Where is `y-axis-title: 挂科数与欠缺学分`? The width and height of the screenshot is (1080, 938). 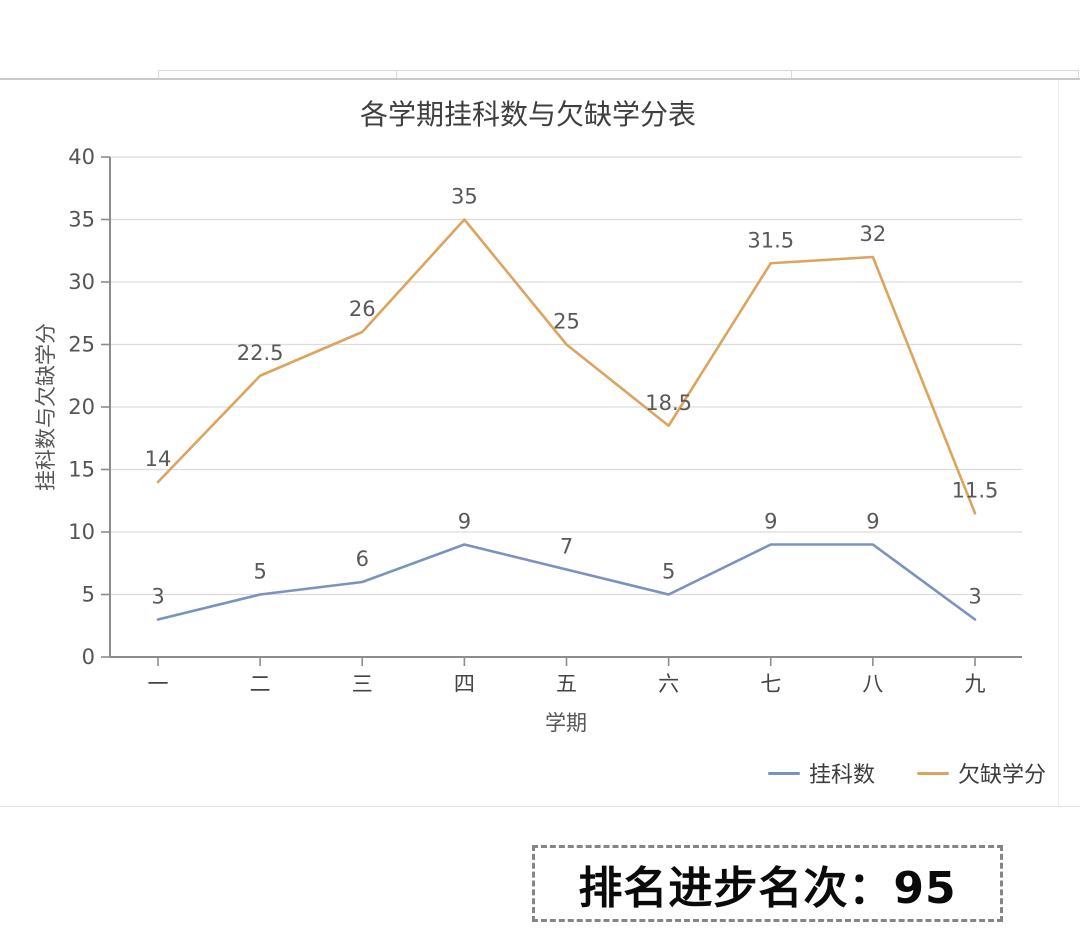
y-axis-title: 挂科数与欠缺学分 is located at coordinates (46, 407).